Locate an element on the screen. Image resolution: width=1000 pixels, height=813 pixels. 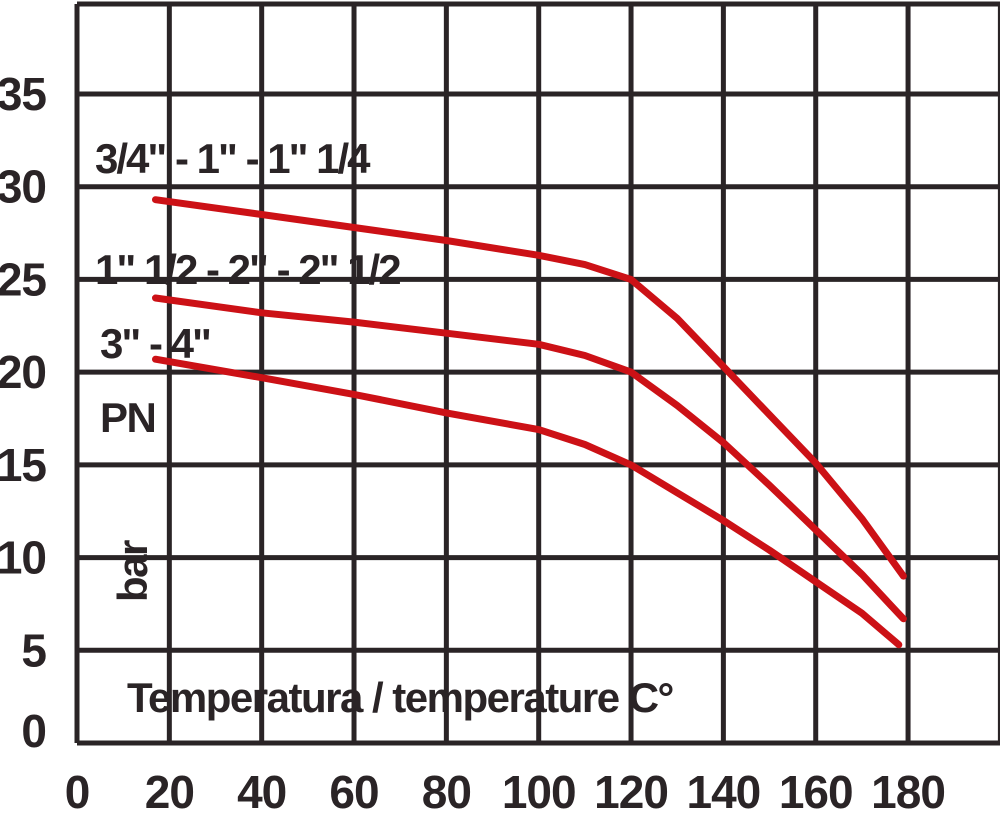
y-tick-label: 10 is located at coordinates (23, 558).